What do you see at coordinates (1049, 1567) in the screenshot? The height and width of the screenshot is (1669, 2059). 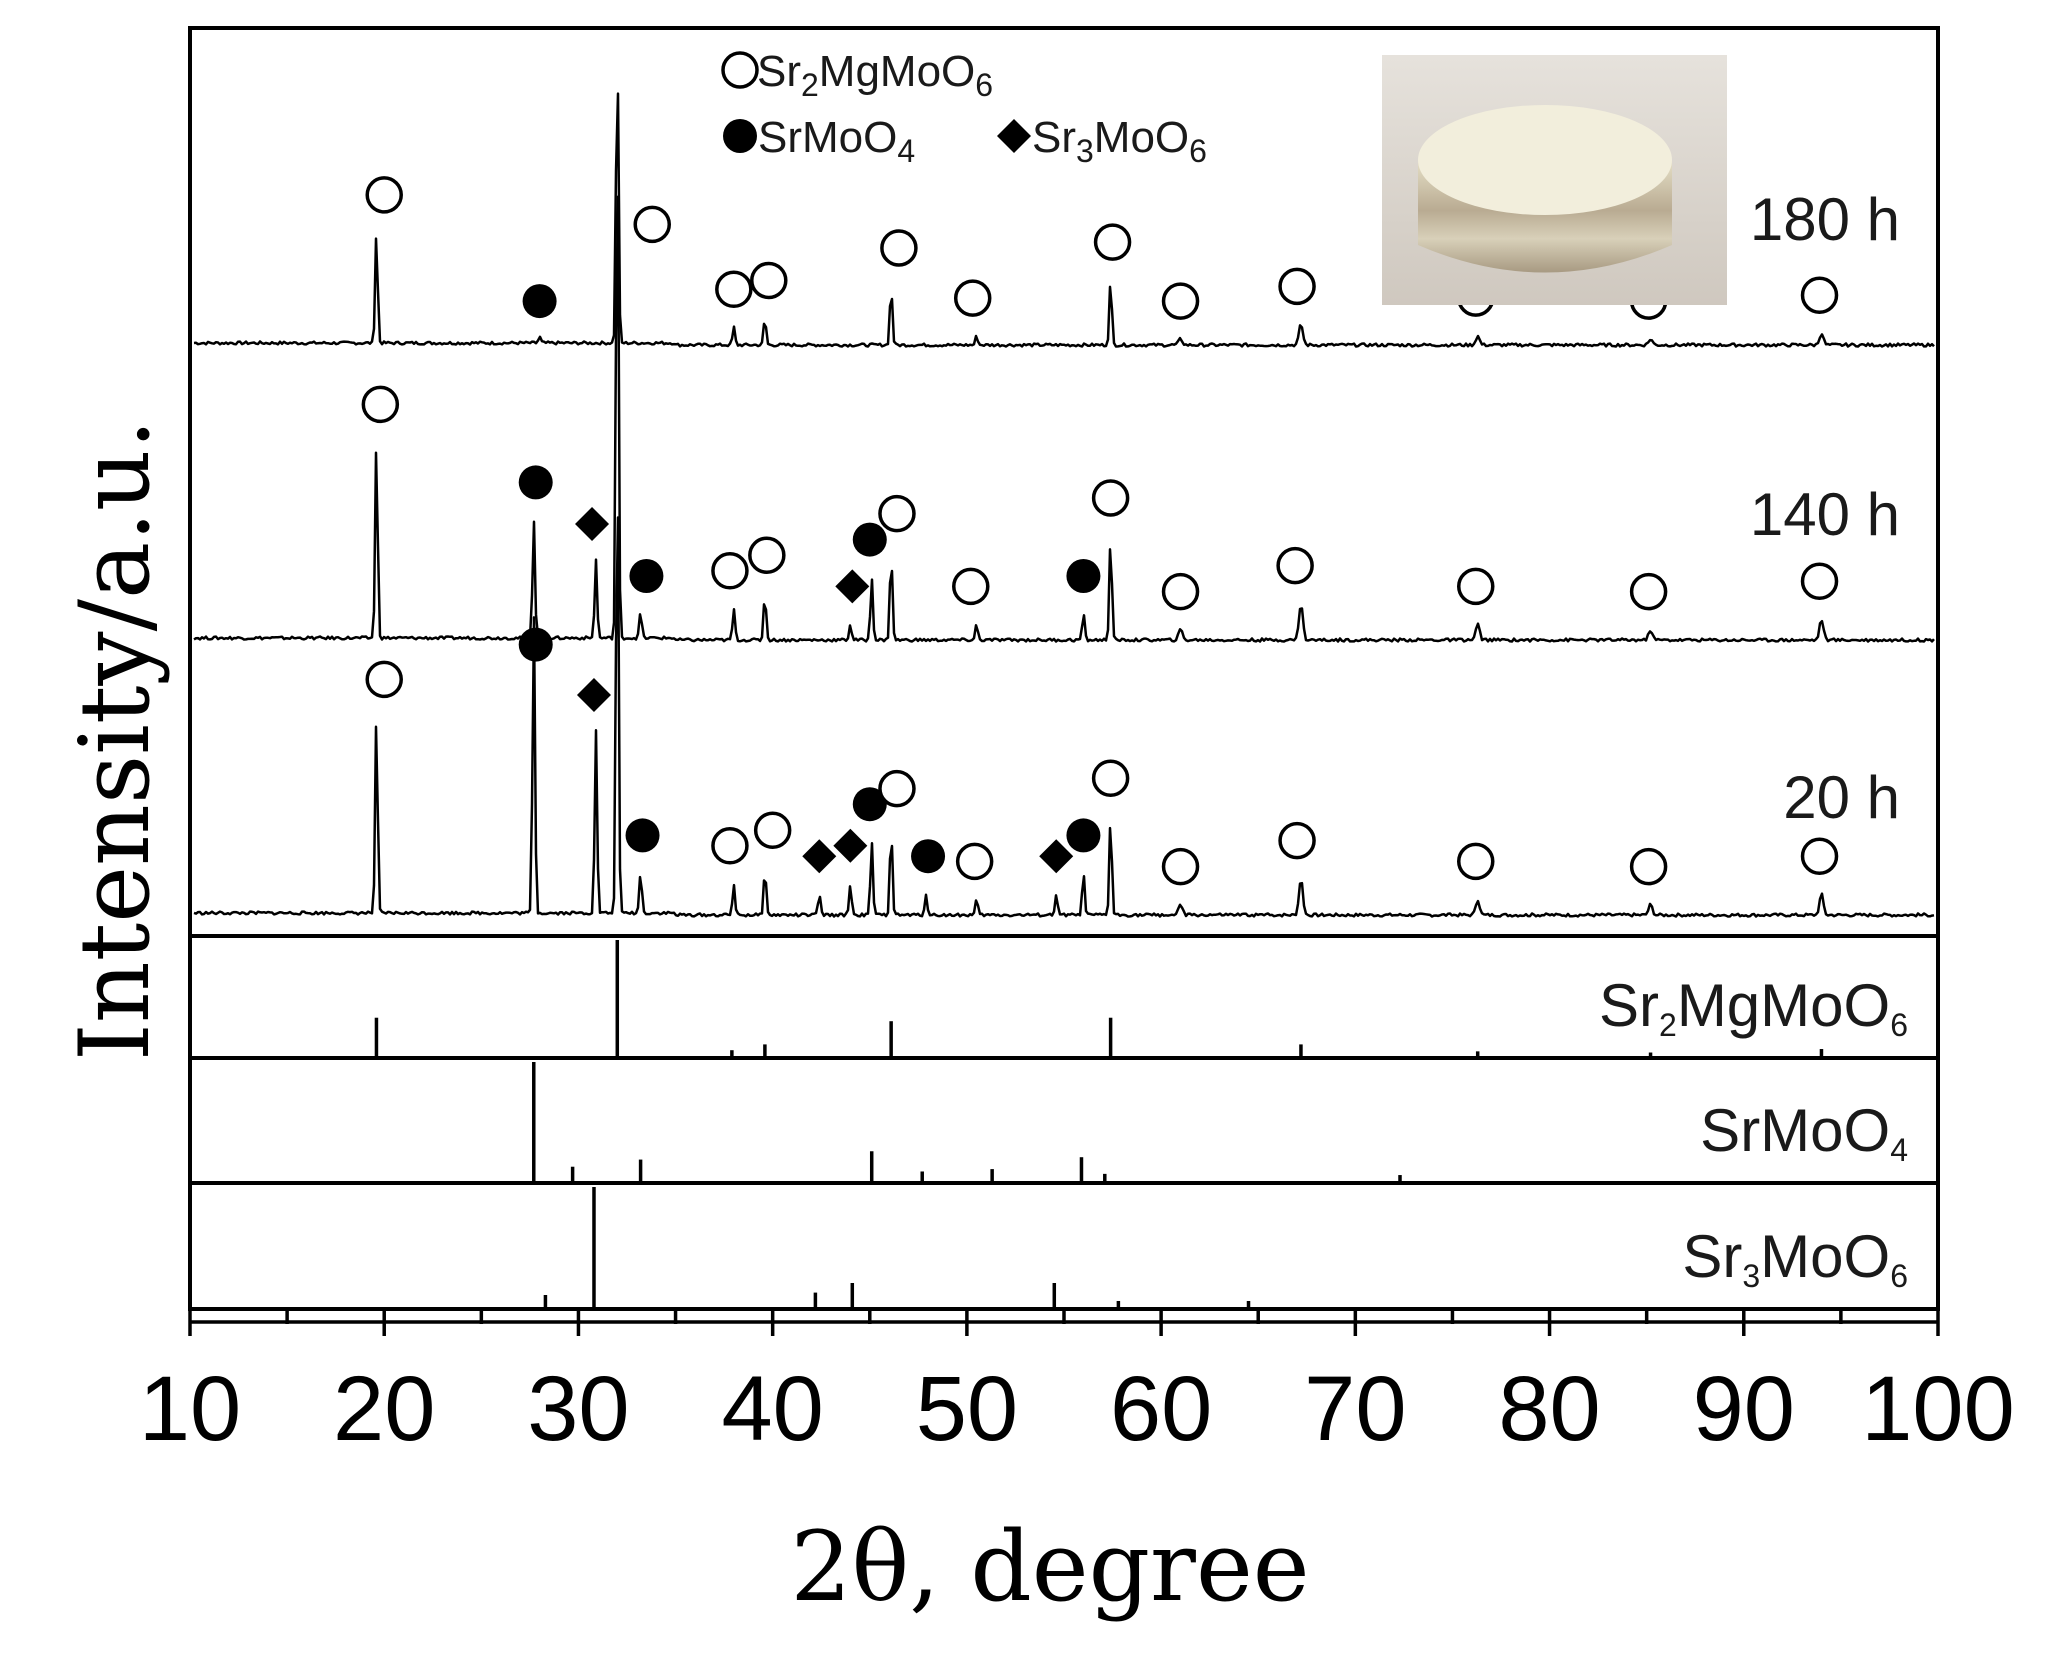 I see `x-axis-label: 2θ, degree` at bounding box center [1049, 1567].